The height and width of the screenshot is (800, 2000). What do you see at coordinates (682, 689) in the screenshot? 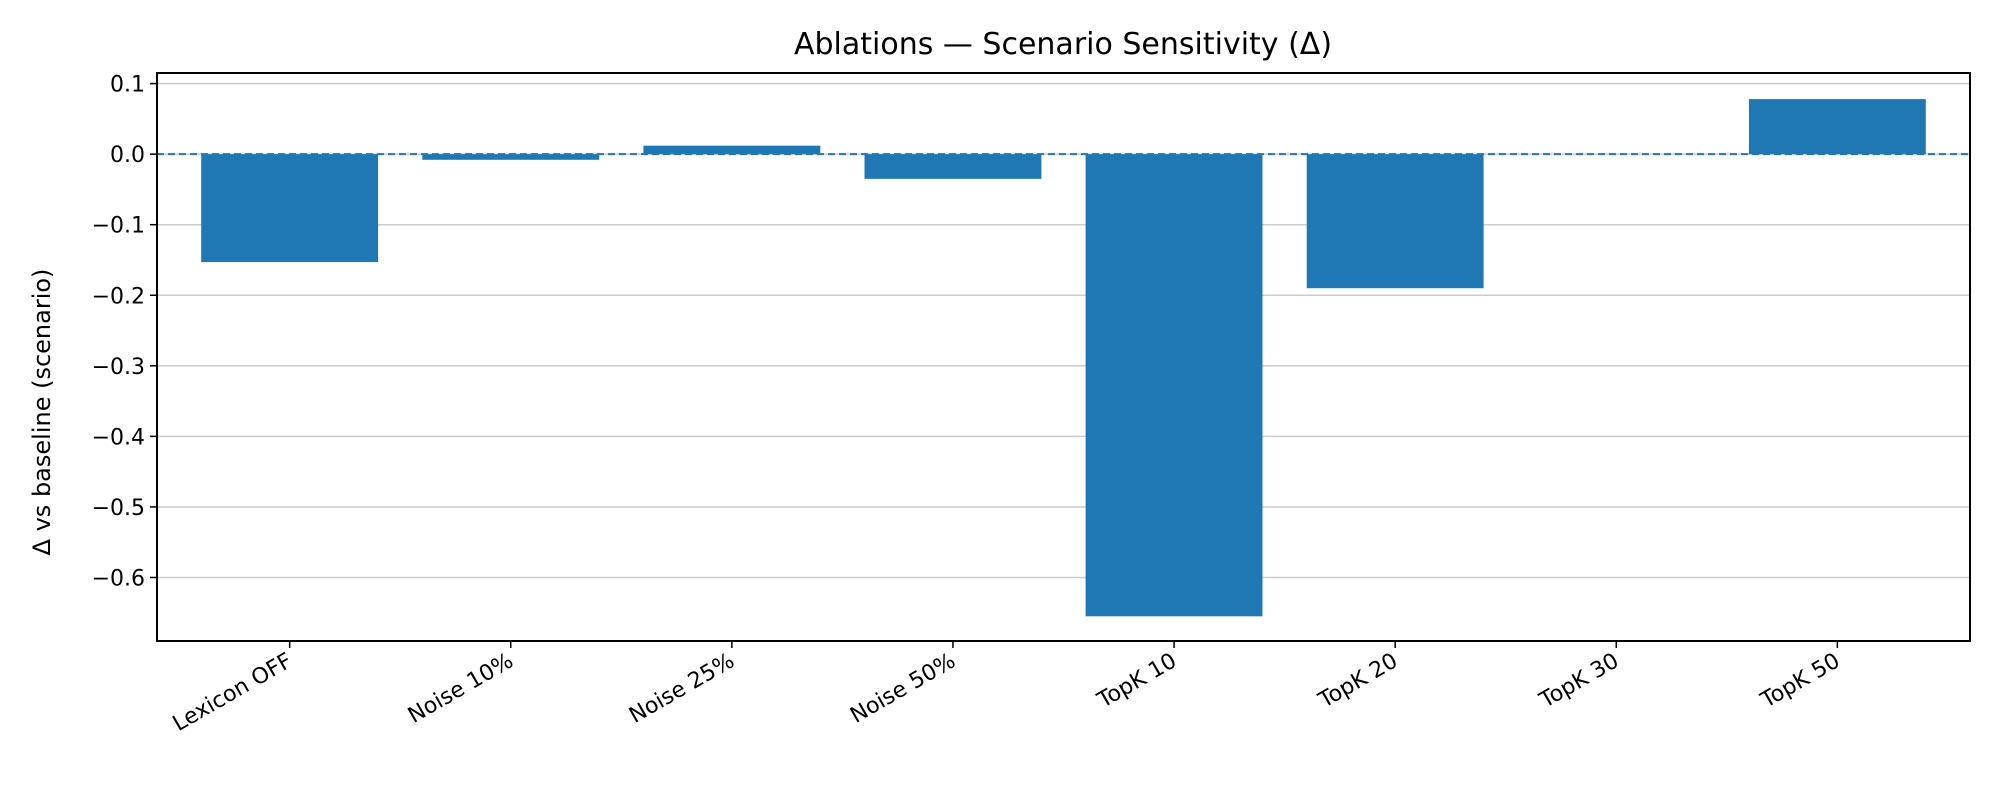
I see `x-tick-label: Noise 25%` at bounding box center [682, 689].